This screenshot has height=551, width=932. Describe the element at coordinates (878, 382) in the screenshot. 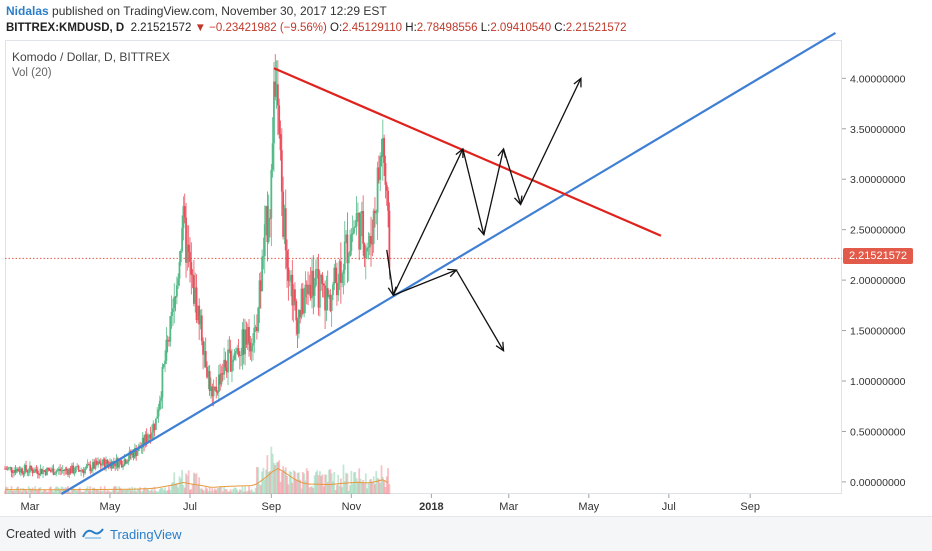

I see `y-tick-label: 1.00000000` at that location.